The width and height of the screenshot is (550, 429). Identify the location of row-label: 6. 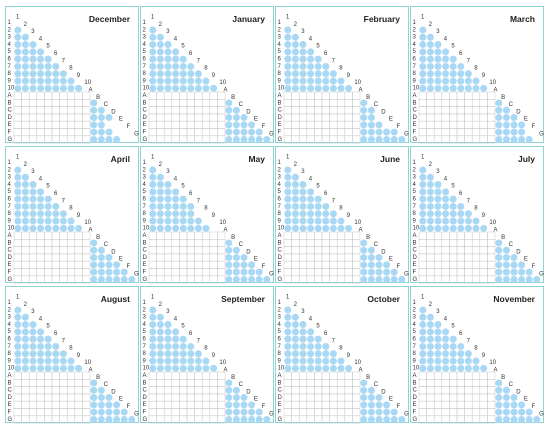
(280, 200).